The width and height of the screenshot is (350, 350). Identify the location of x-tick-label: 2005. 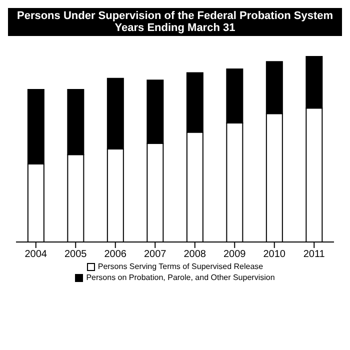
(76, 254).